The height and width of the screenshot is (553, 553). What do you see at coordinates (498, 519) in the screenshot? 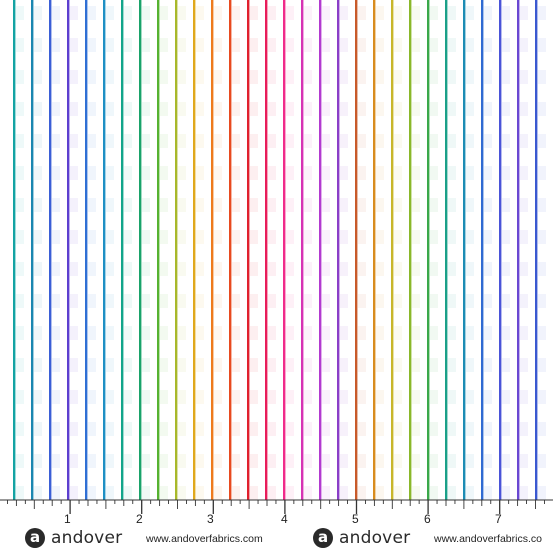
I see `ruler-number-7: 7` at bounding box center [498, 519].